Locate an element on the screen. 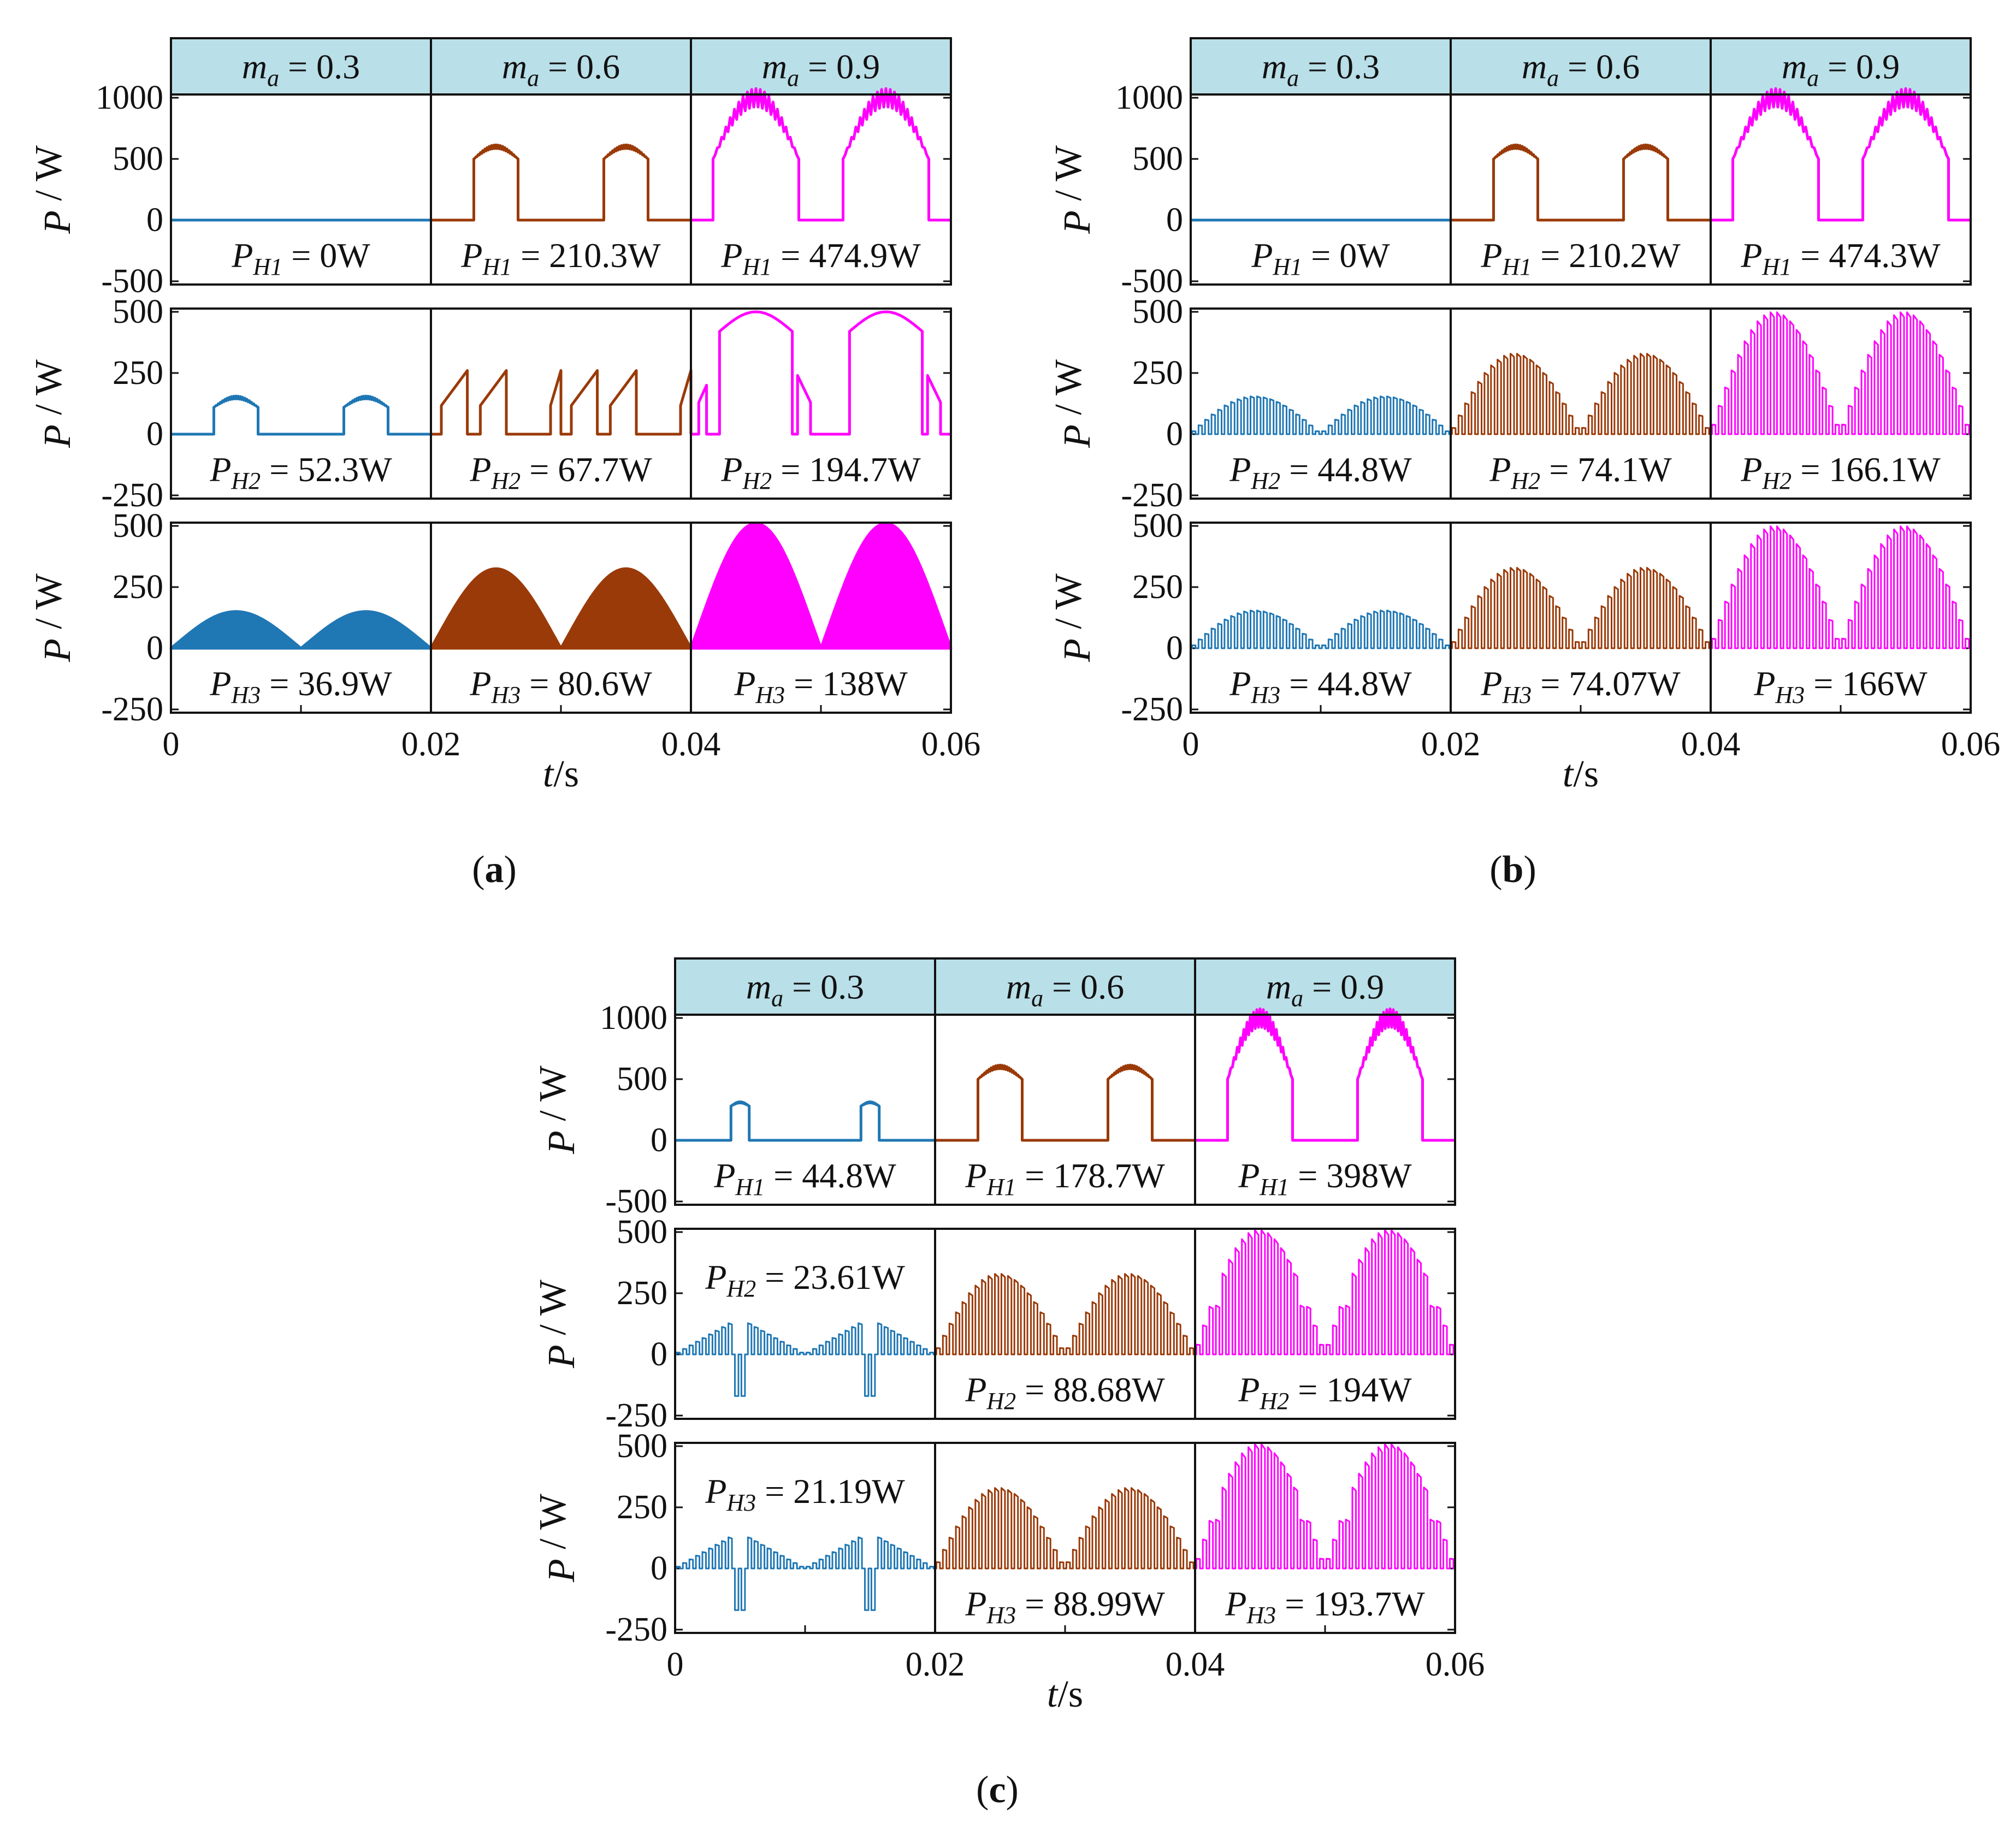 This screenshot has height=1847, width=2016. column-header-label: ma = 0.6 is located at coordinates (1065, 990).